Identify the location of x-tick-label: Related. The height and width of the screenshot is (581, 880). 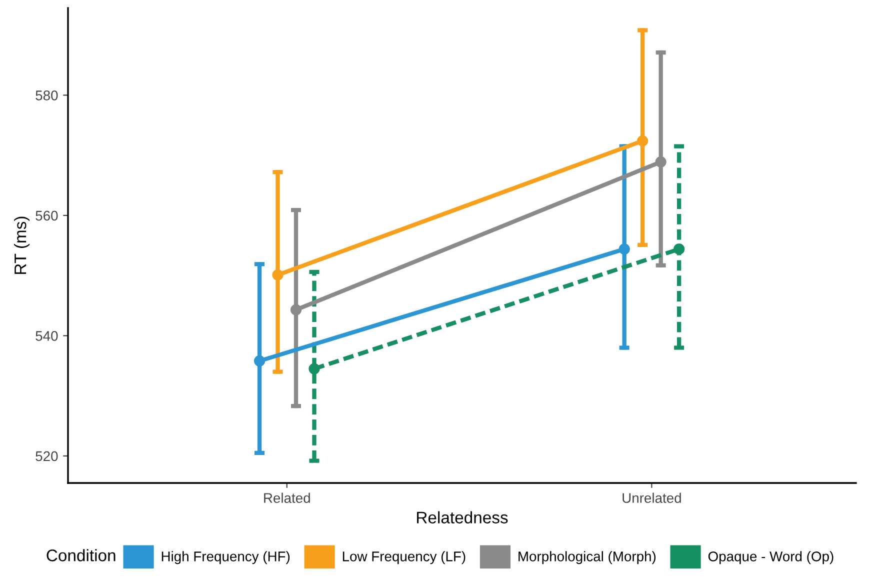
(287, 497).